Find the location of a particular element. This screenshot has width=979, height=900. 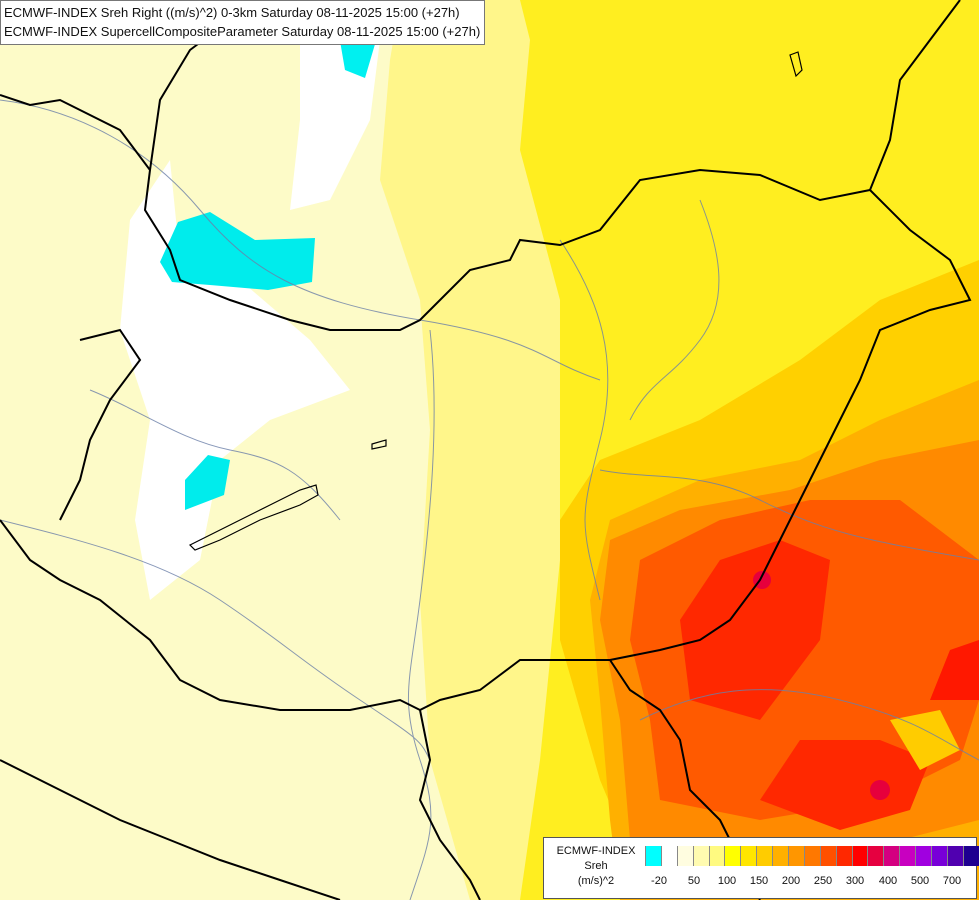

sreh-lighter-pocket is located at coordinates (925, 740).